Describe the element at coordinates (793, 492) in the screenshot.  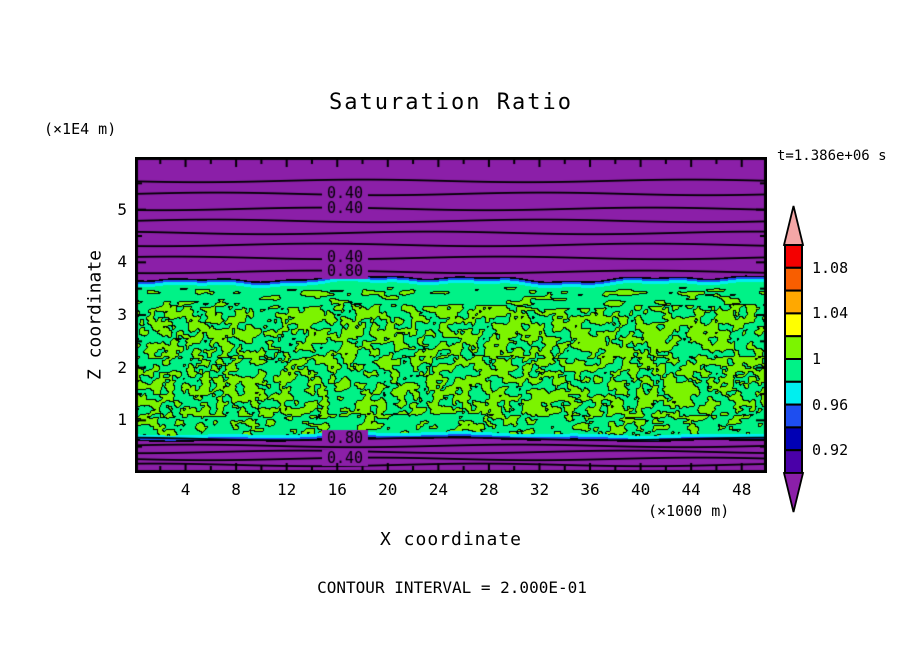
I see `colorbar-under-arrow` at that location.